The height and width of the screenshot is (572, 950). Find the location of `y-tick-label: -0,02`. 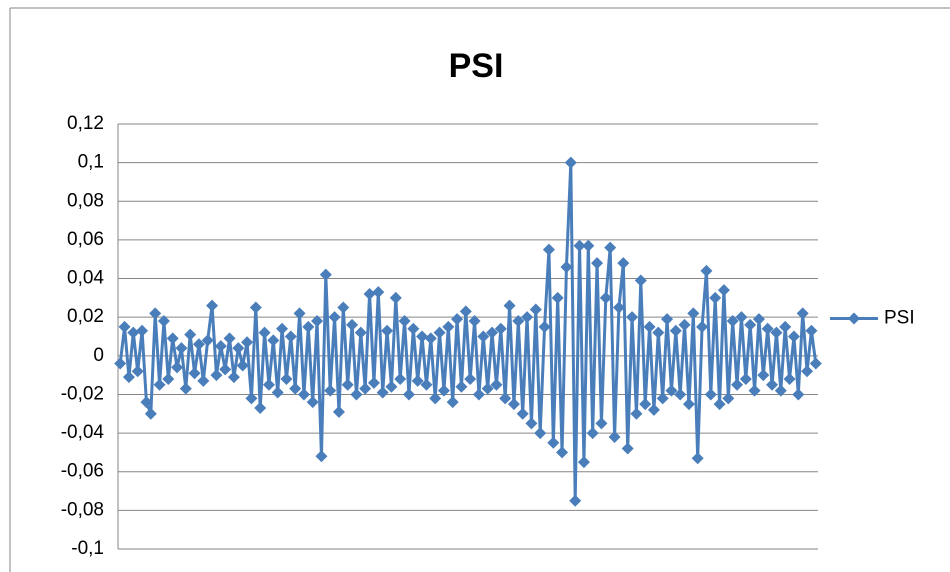

y-tick-label: -0,02 is located at coordinates (82, 393).